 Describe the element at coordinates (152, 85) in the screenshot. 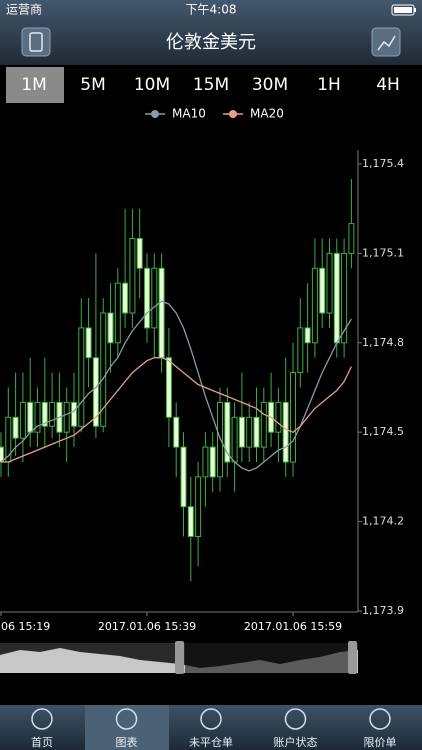

I see `timeframe-button: 10M` at that location.